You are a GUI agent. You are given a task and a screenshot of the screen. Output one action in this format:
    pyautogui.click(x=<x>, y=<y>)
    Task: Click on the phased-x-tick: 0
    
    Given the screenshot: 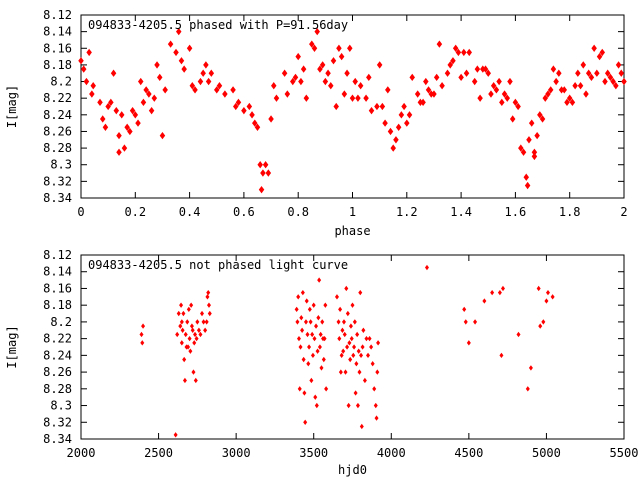 What is the action you would take?
    pyautogui.click(x=81, y=117)
    